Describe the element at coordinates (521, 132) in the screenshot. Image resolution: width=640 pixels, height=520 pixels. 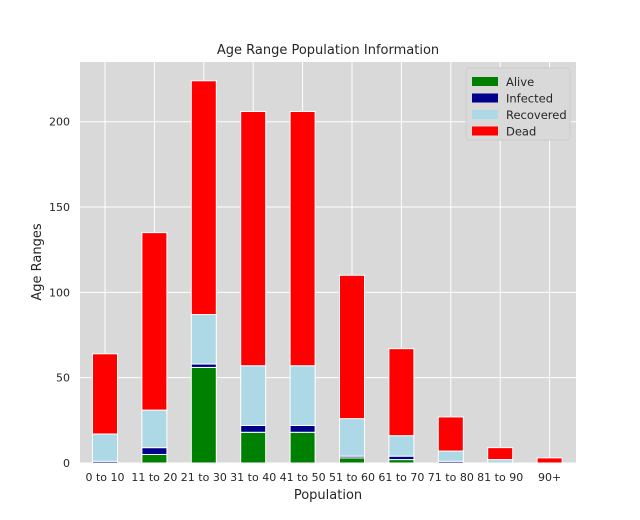
I see `legend-label-dead: Dead` at that location.